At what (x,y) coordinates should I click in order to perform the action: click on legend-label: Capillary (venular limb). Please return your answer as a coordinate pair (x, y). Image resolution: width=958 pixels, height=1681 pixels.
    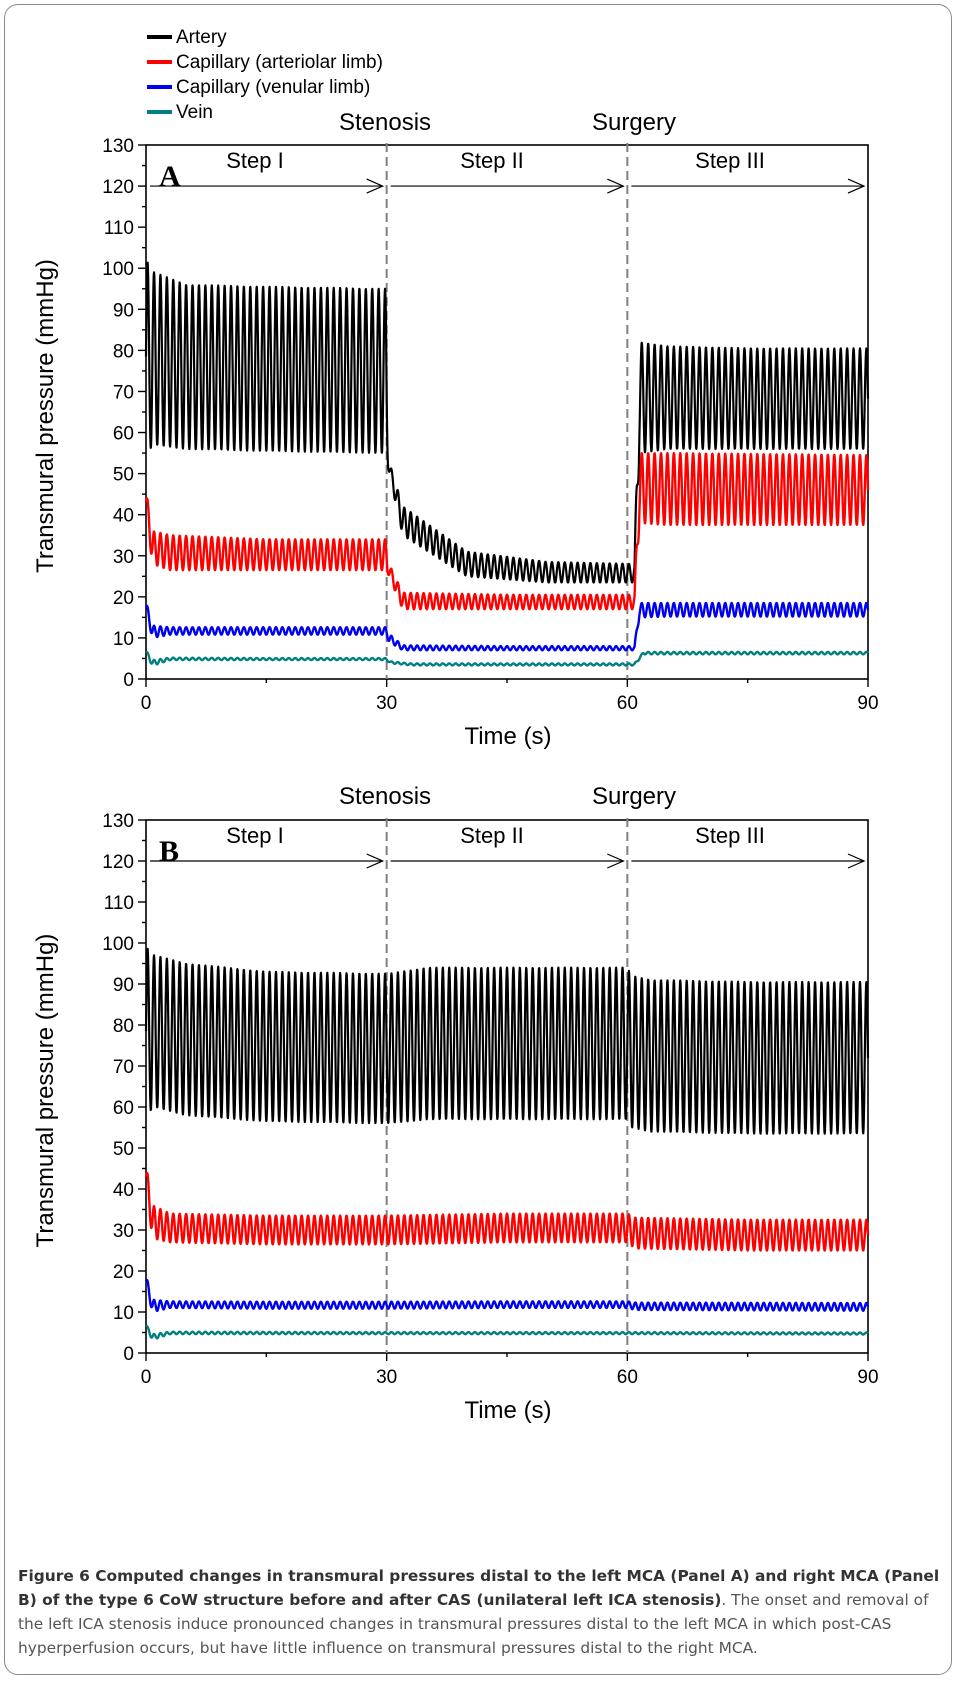
    Looking at the image, I should click on (273, 87).